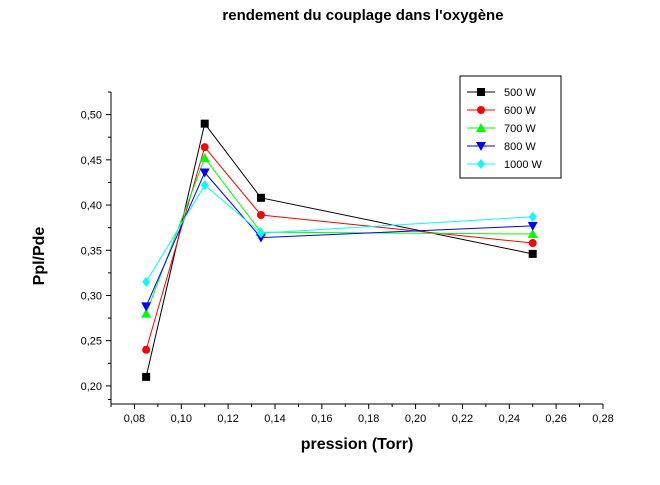 The image size is (660, 485). I want to click on y-tick-label: 0,35, so click(91, 251).